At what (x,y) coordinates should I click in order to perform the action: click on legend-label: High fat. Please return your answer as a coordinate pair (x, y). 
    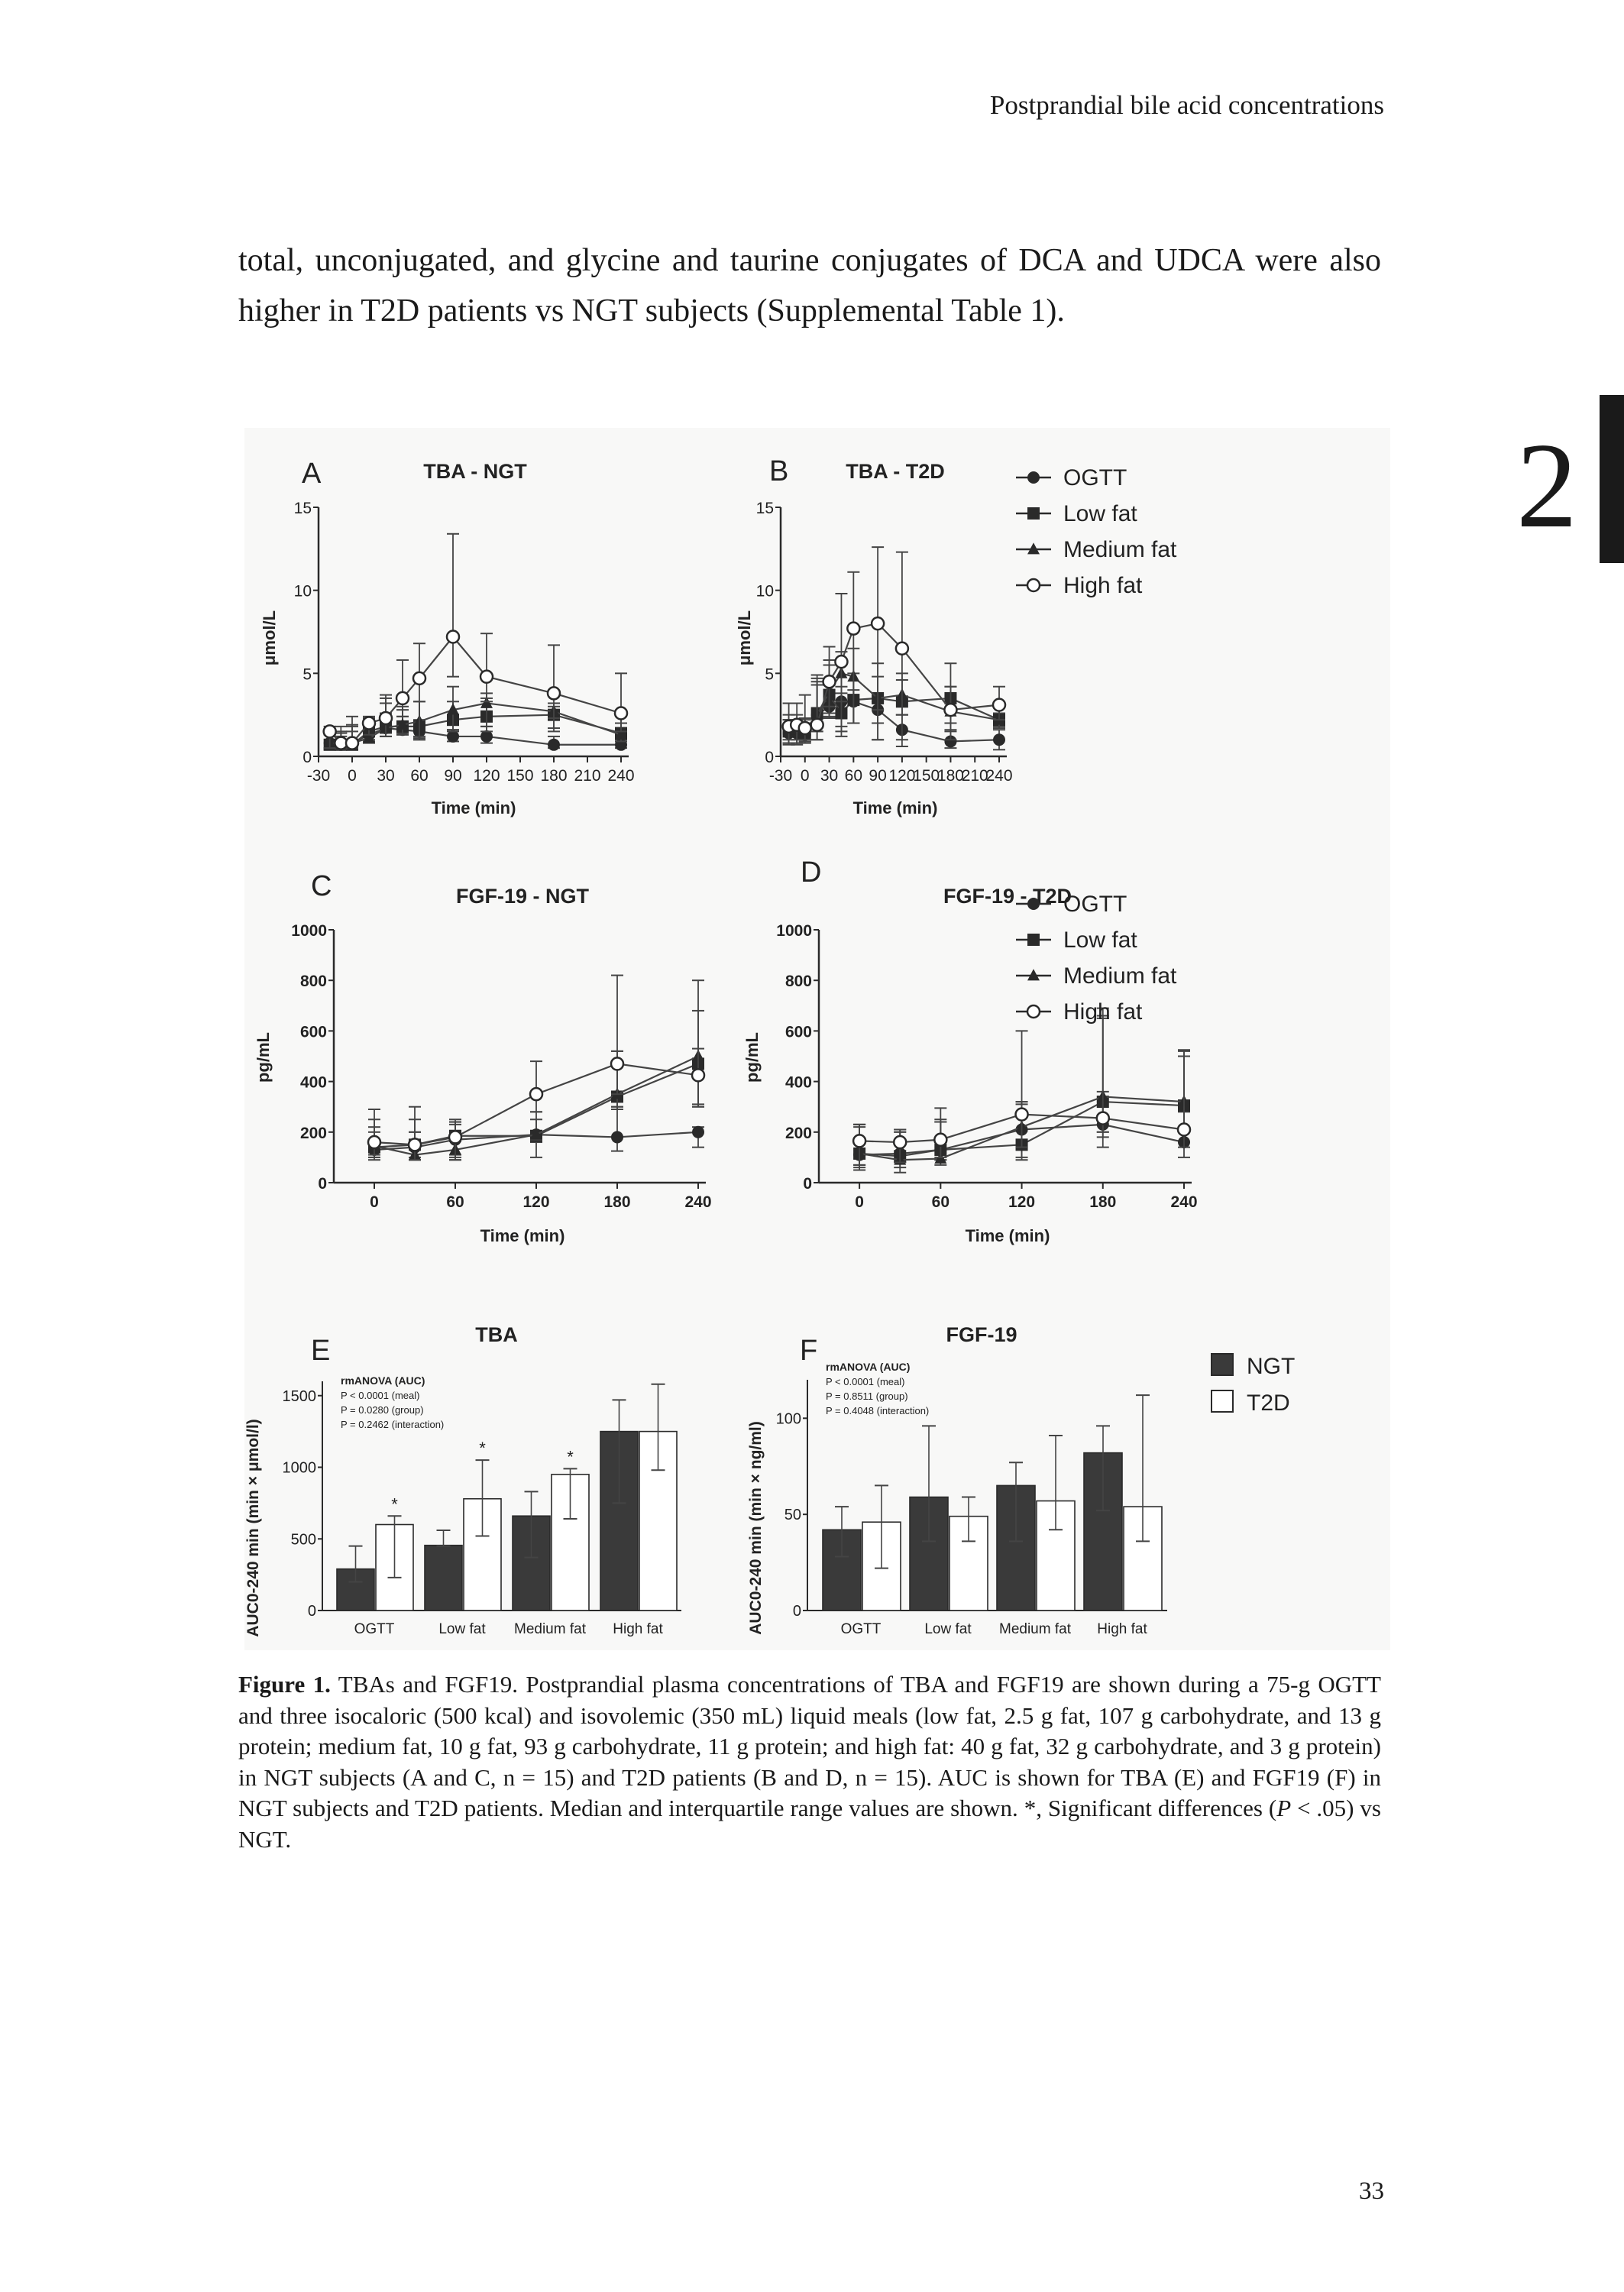
    Looking at the image, I should click on (1103, 585).